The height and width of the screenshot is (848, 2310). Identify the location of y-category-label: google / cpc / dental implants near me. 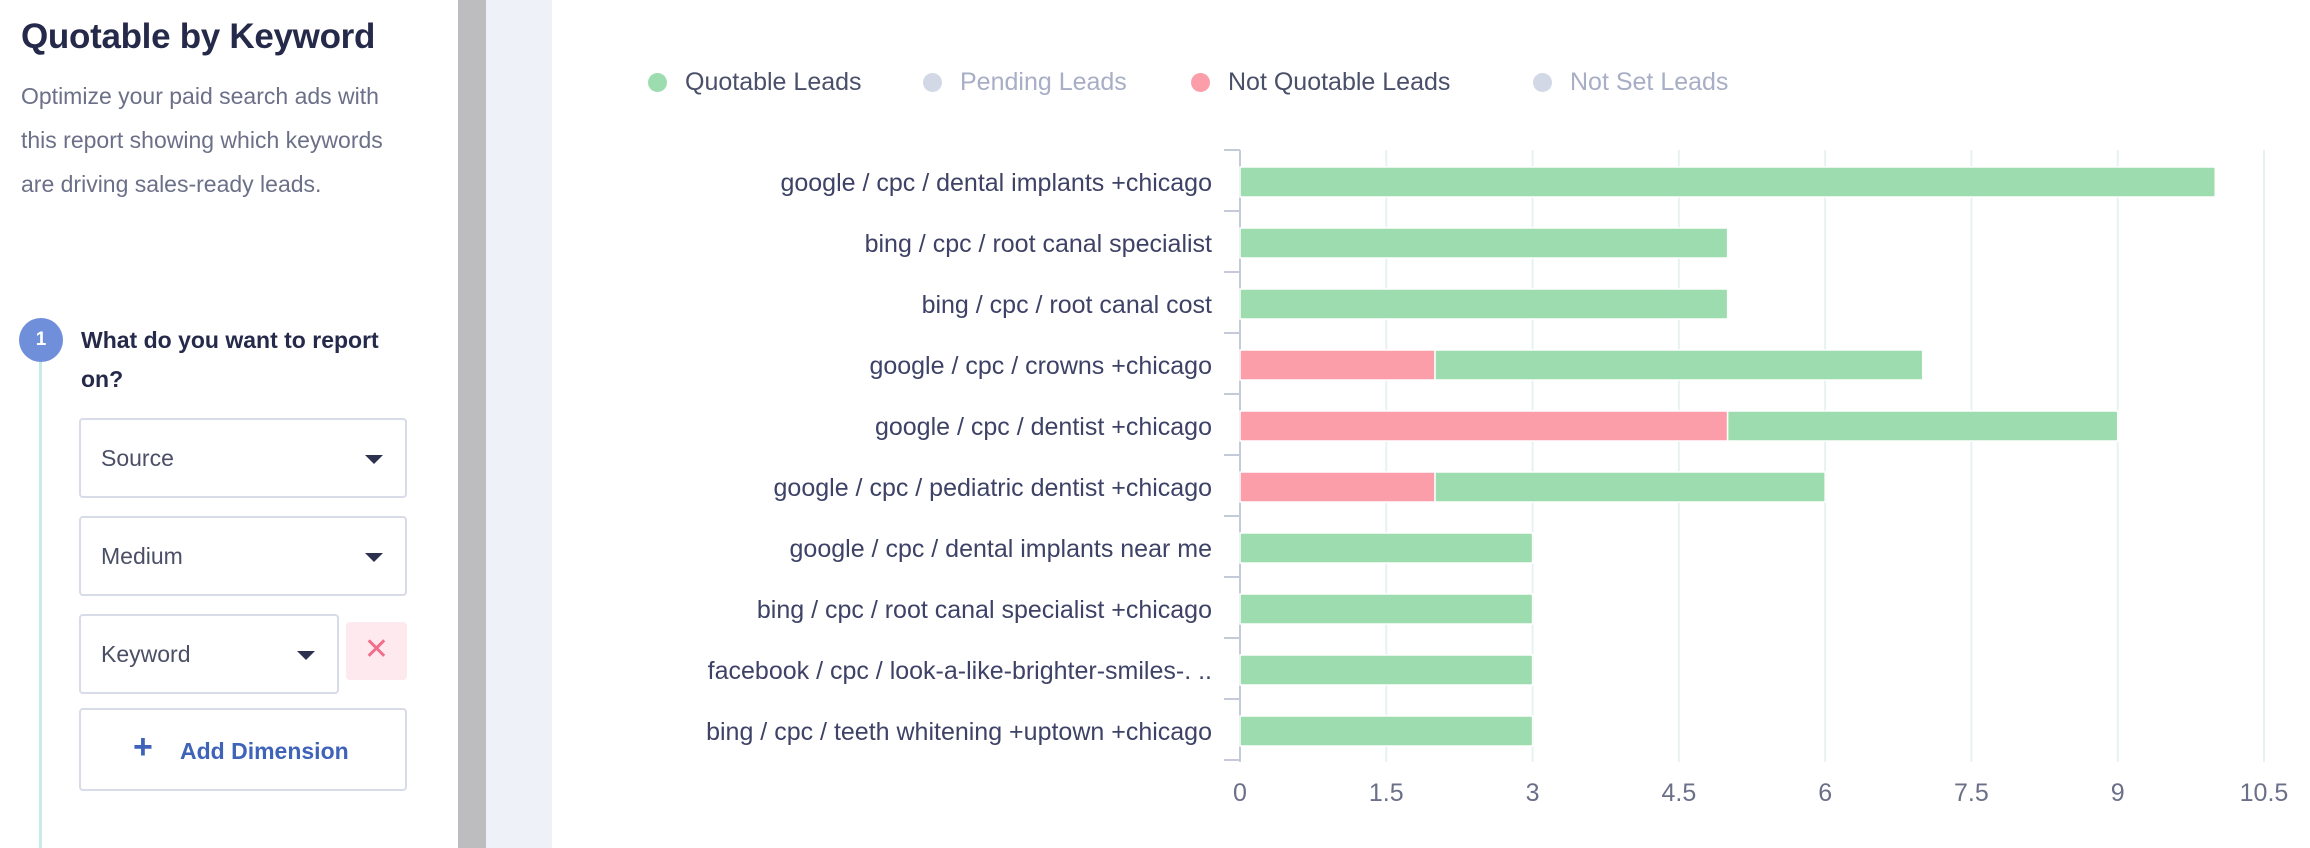
(1001, 549).